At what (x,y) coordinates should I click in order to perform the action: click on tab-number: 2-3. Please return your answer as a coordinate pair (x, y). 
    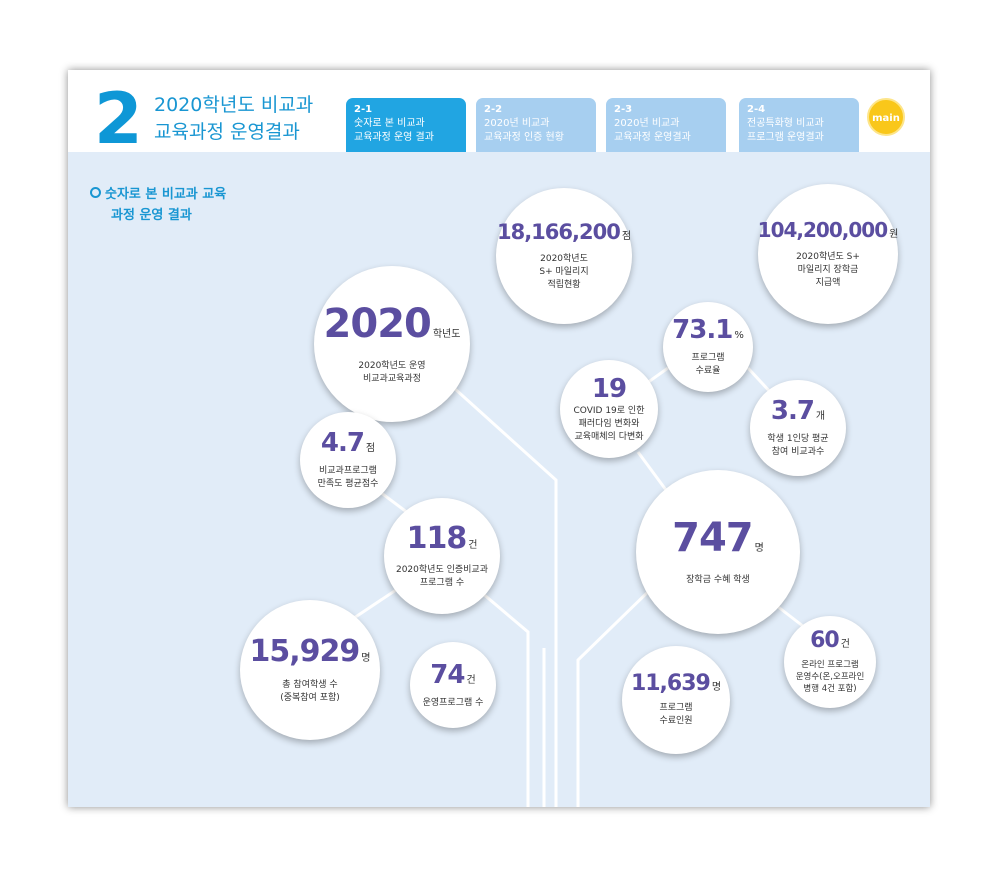
    Looking at the image, I should click on (623, 109).